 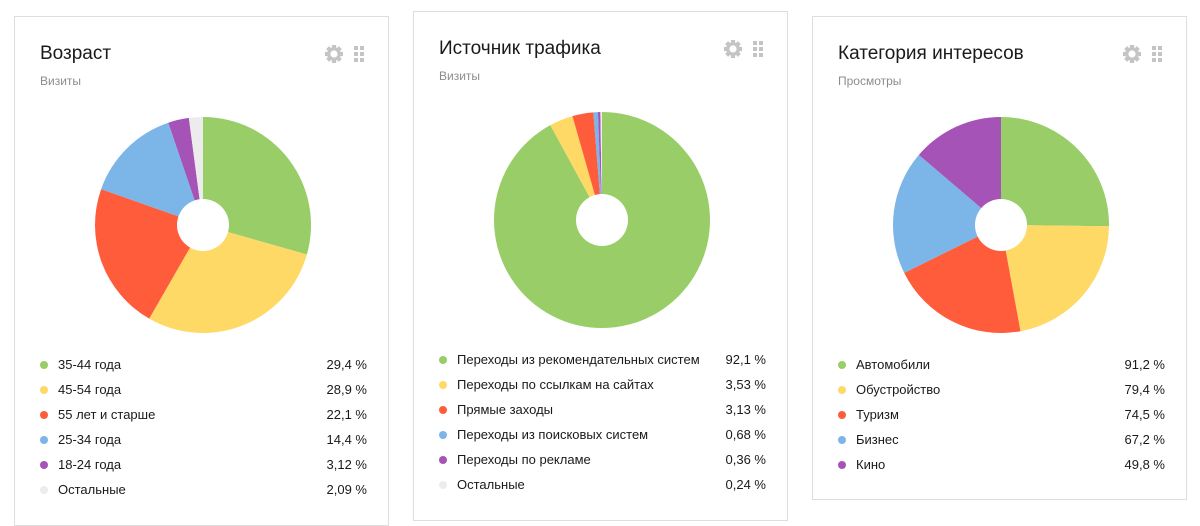 What do you see at coordinates (745, 409) in the screenshot?
I see `legend-value: 3,13 %` at bounding box center [745, 409].